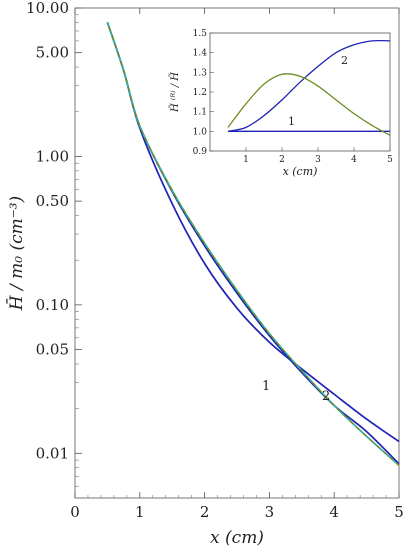  Describe the element at coordinates (318, 160) in the screenshot. I see `inset-x-tick-label: 3` at that location.